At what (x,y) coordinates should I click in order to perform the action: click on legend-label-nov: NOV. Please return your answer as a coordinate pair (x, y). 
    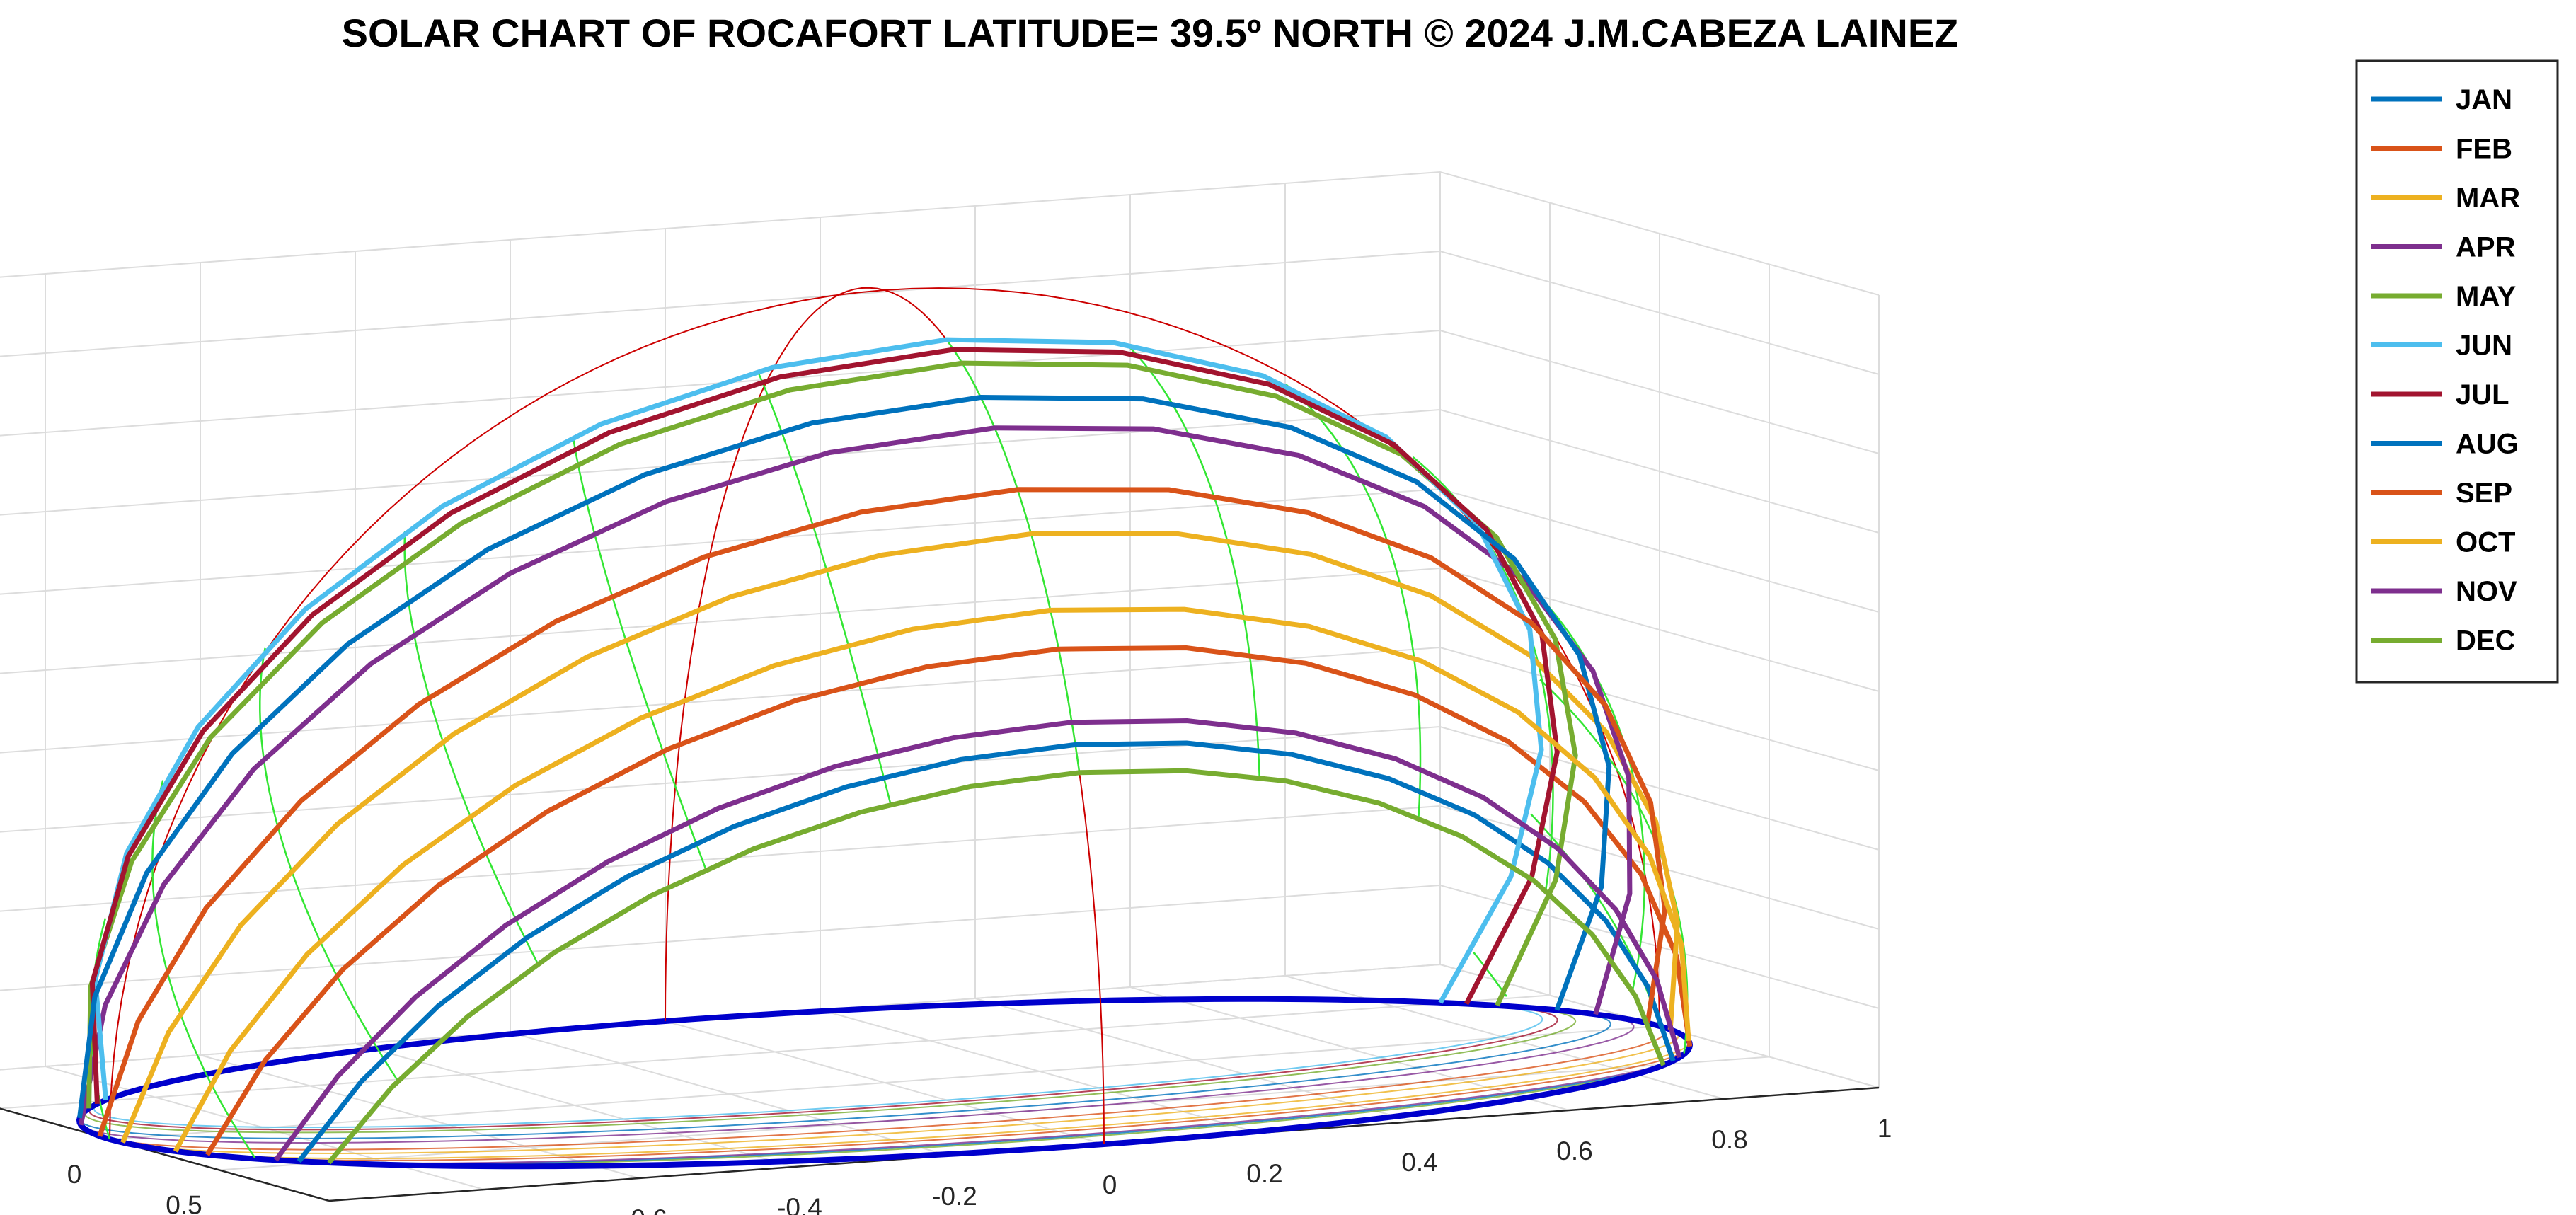
    Looking at the image, I should click on (2487, 591).